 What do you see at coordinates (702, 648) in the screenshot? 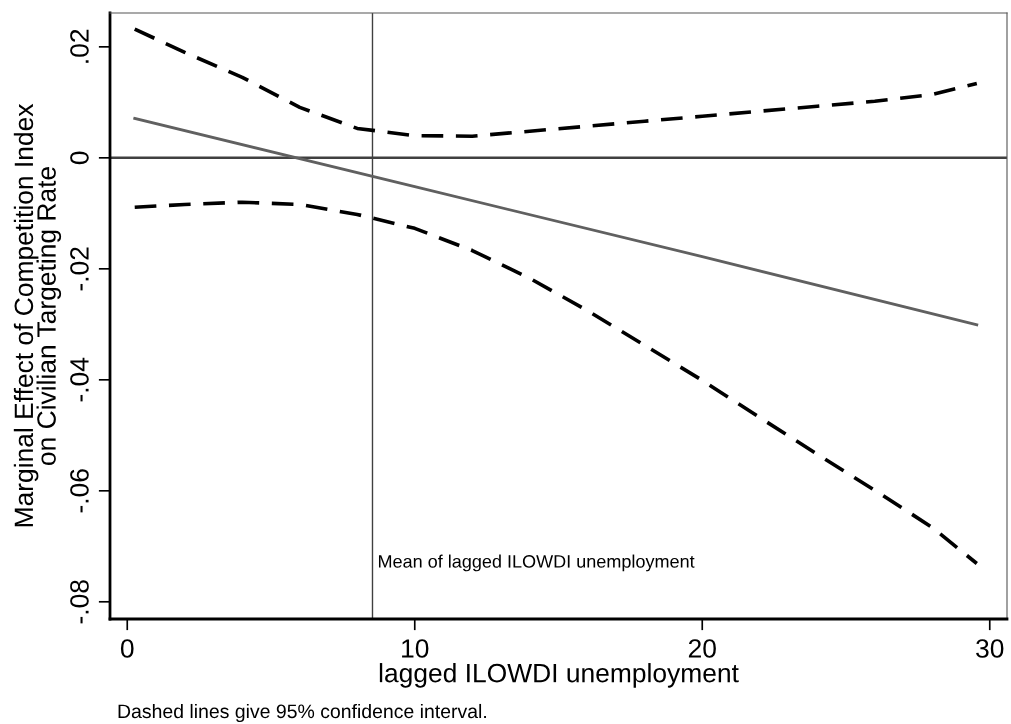
I see `x-tick-label: 20` at bounding box center [702, 648].